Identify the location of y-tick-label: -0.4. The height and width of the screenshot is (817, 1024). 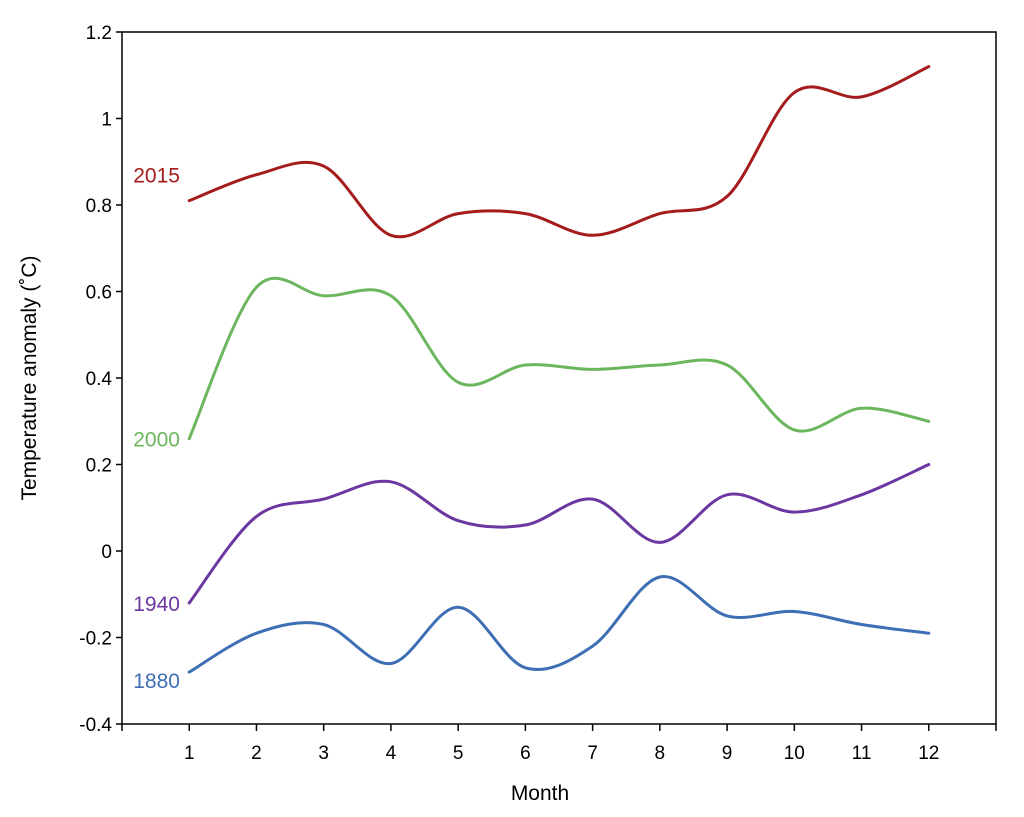
(95, 725).